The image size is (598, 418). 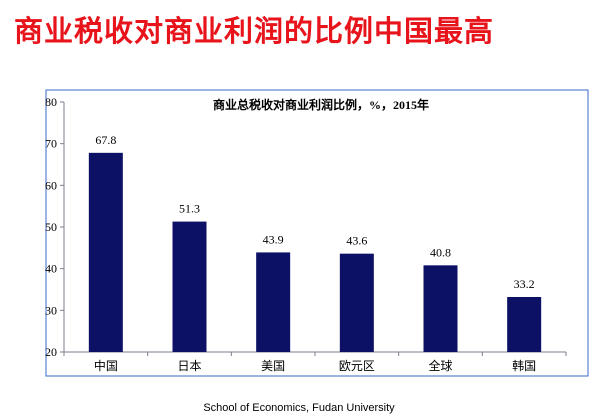 I want to click on data-label: 40.8, so click(x=440, y=252).